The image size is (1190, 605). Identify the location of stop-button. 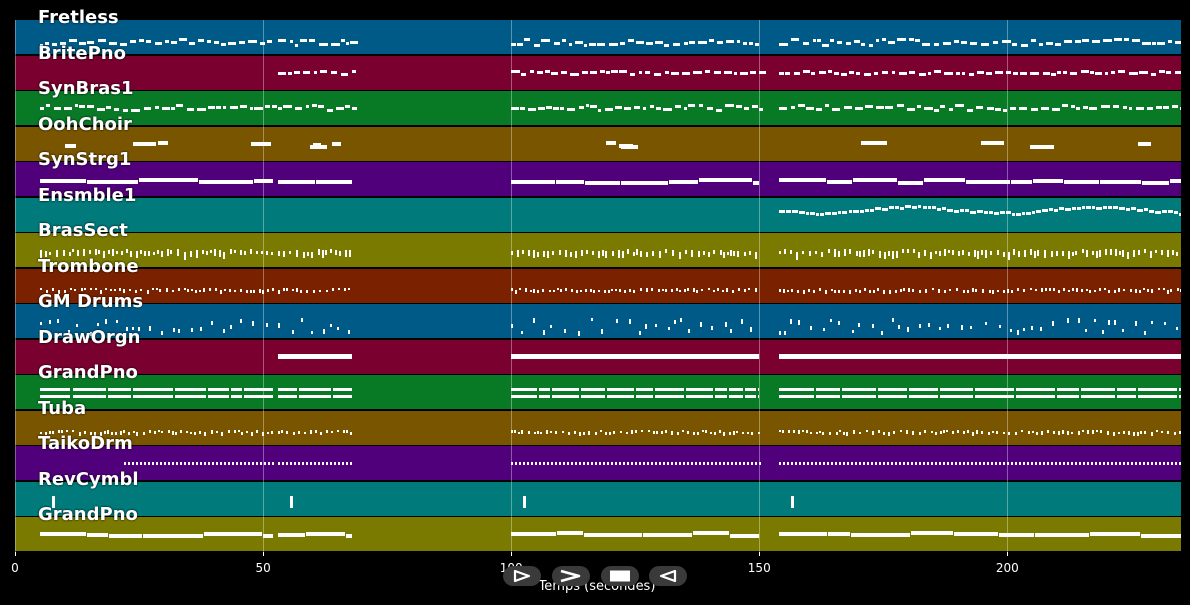
(620, 576).